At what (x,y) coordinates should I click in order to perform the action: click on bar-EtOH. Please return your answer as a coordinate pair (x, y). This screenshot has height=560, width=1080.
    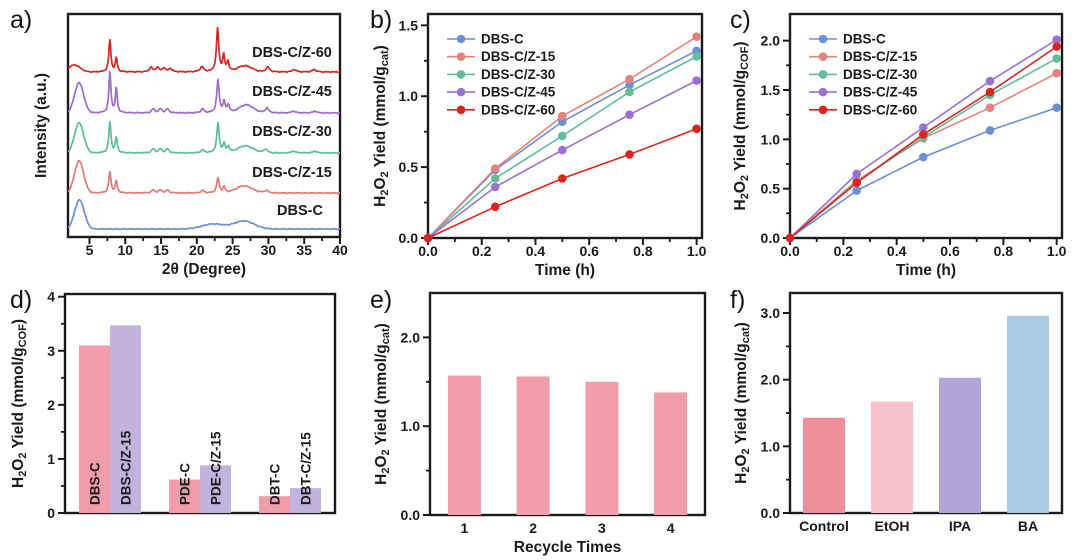
    Looking at the image, I should click on (892, 457).